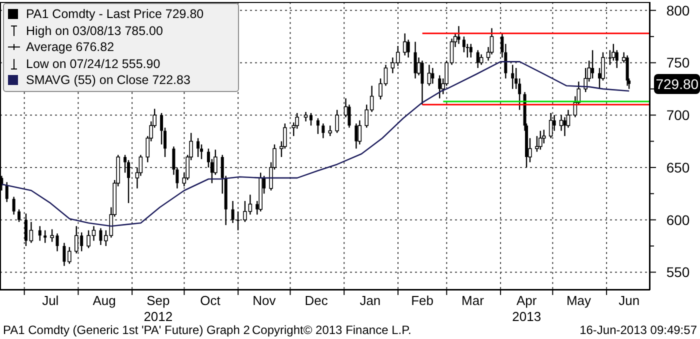  What do you see at coordinates (50, 300) in the screenshot?
I see `x-tick-label: Jul` at bounding box center [50, 300].